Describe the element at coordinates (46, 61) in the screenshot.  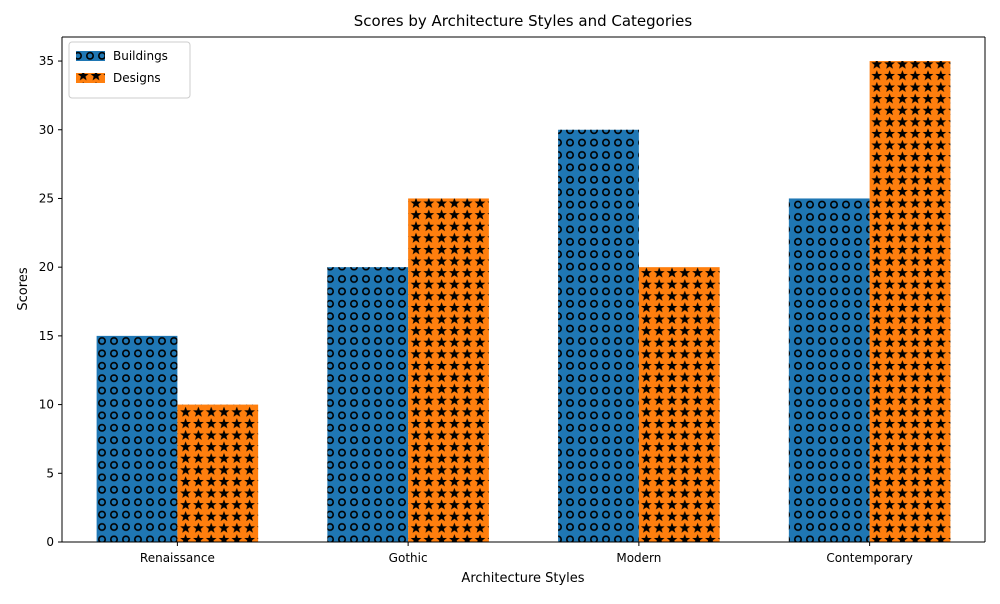
I see `y-tick-label: 35` at that location.